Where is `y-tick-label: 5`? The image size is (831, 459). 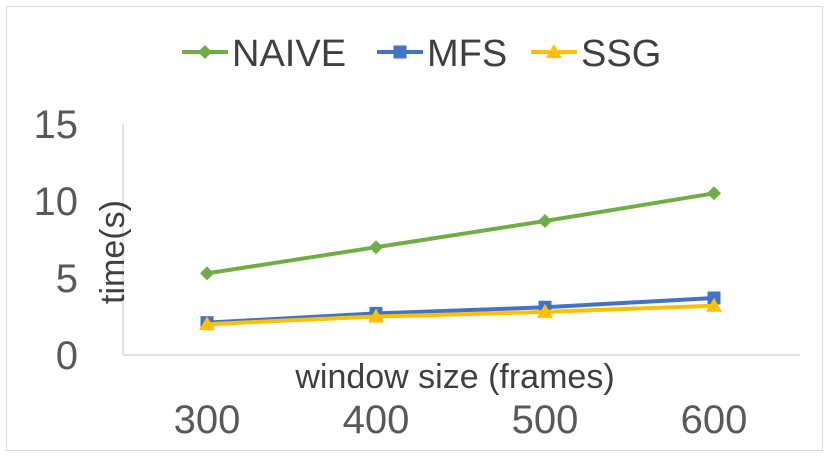 y-tick-label: 5 is located at coordinates (67, 279).